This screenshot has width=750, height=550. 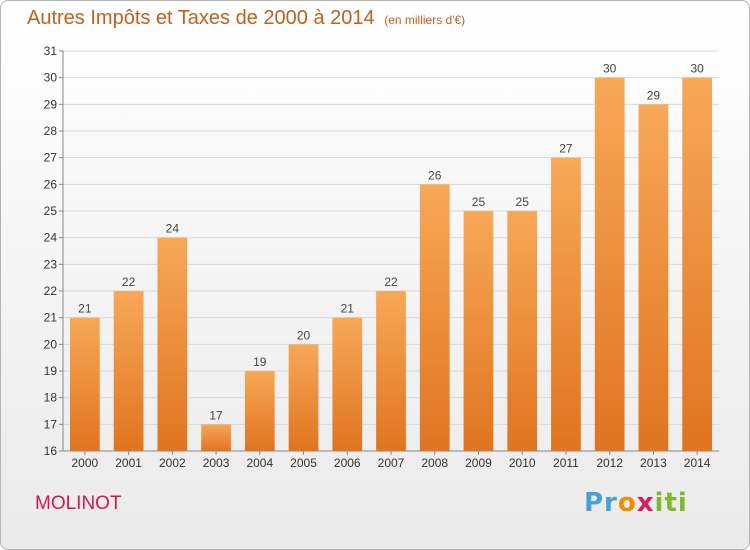 I want to click on y-tick-label: 27, so click(x=51, y=158).